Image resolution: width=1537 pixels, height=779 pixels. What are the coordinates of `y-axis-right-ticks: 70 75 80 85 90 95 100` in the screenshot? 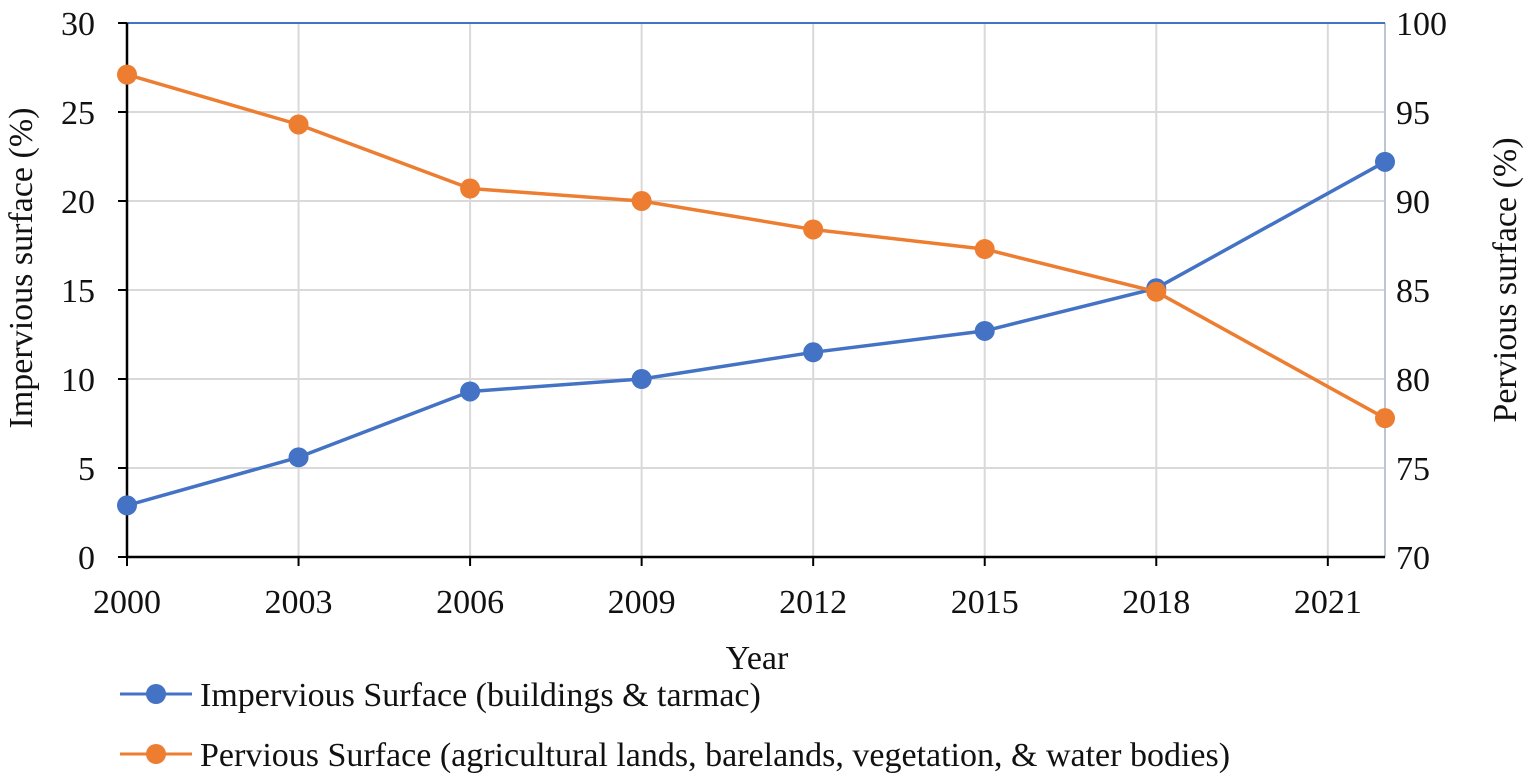 It's located at (1421, 291).